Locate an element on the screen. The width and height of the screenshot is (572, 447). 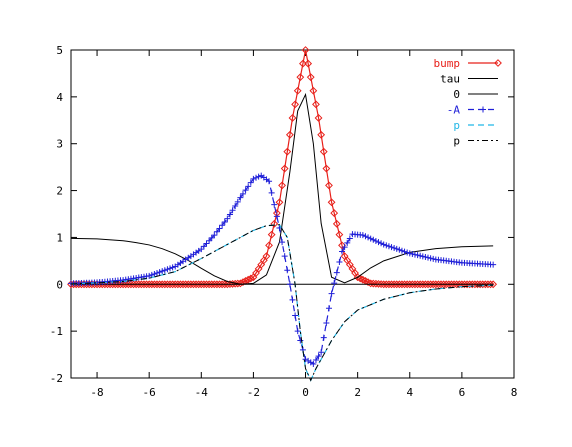
y-tick-label: 0 is located at coordinates (59, 284).